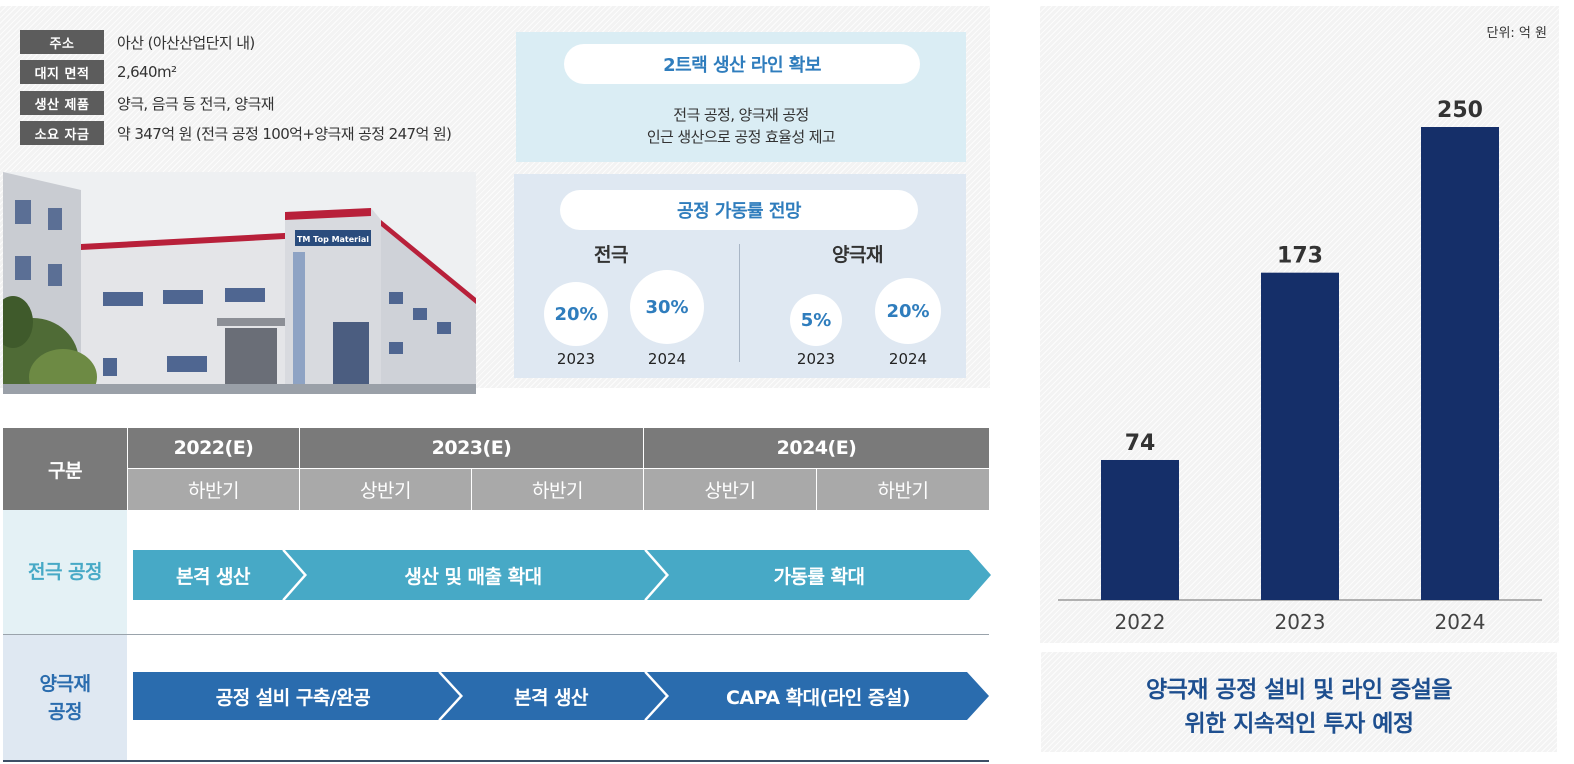 Image resolution: width=1574 pixels, height=764 pixels. I want to click on x-tick-label: 2024, so click(1460, 622).